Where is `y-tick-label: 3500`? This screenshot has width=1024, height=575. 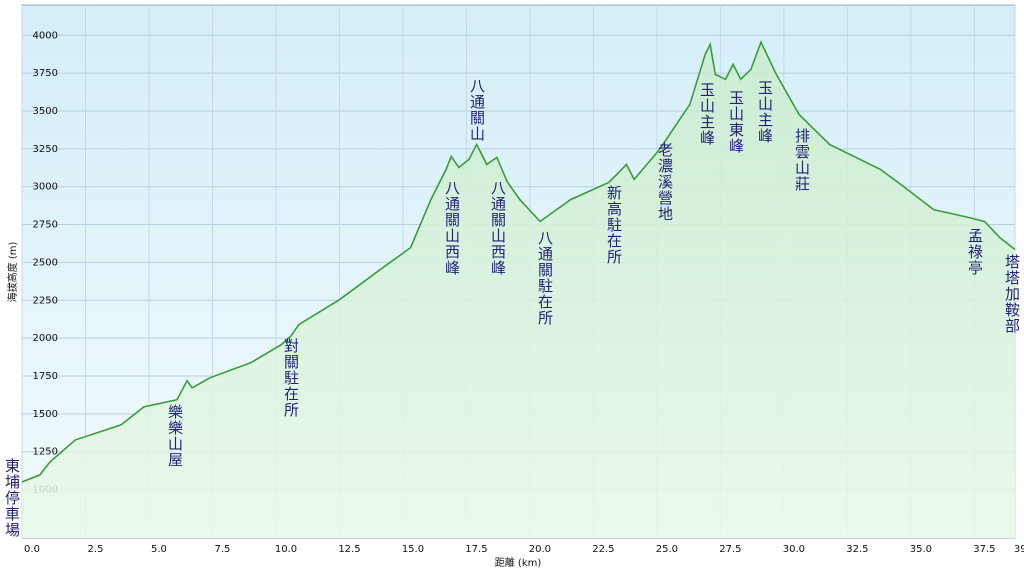
y-tick-label: 3500 is located at coordinates (45, 111).